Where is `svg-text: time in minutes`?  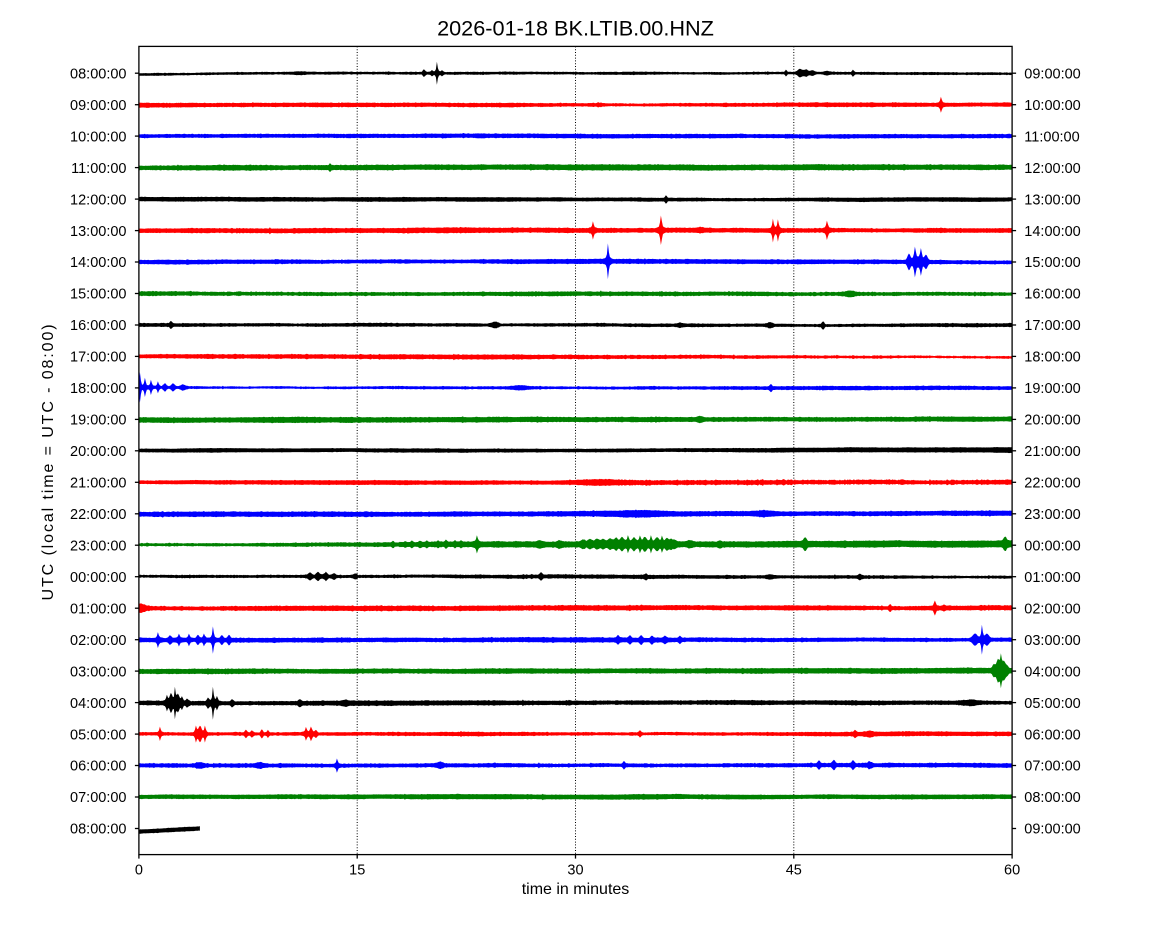 svg-text: time in minutes is located at coordinates (576, 889).